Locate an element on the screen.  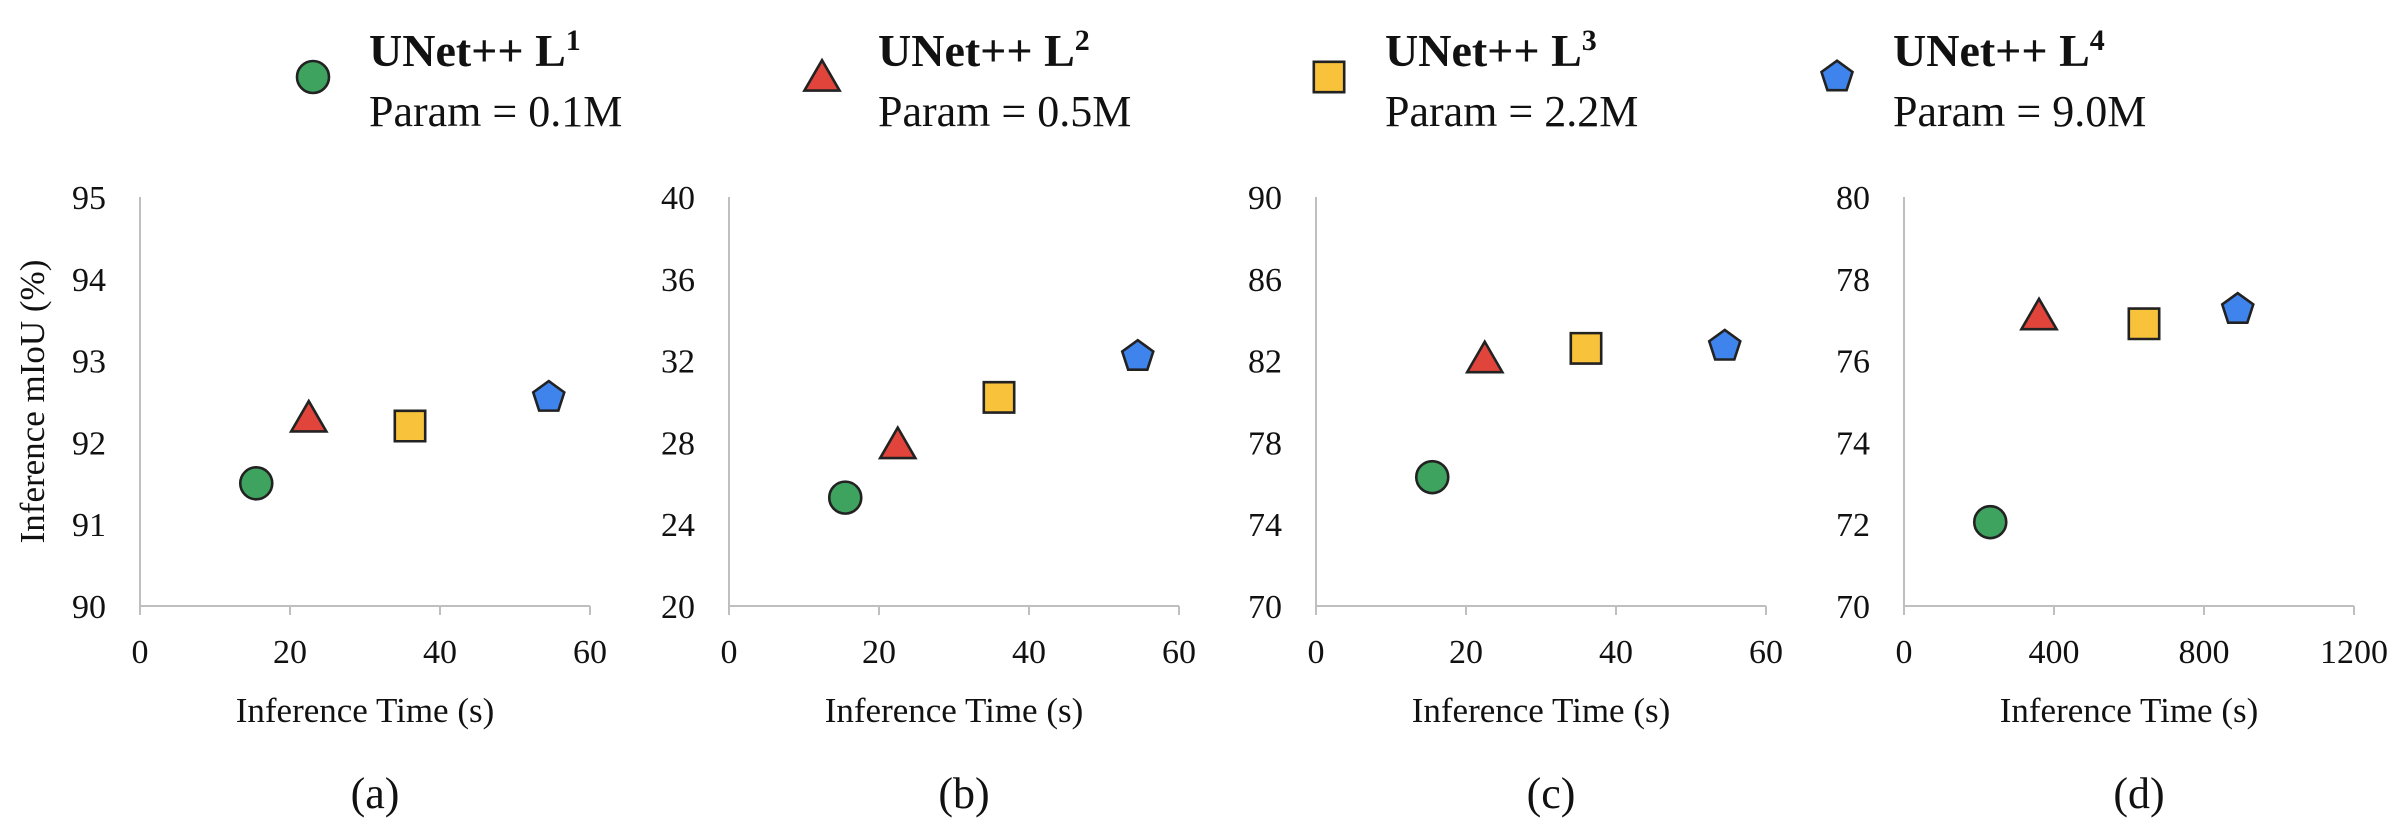
triangle-marker-icon is located at coordinates (822, 74).